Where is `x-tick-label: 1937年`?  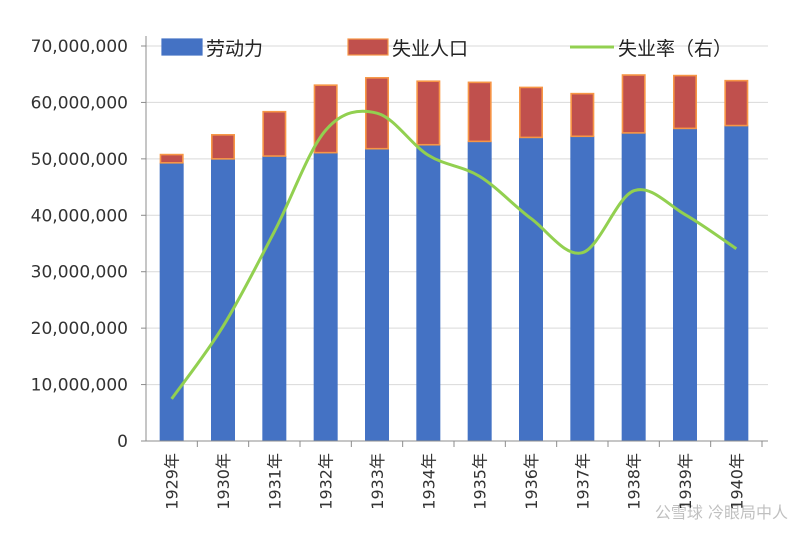
x-tick-label: 1937年 is located at coordinates (582, 481).